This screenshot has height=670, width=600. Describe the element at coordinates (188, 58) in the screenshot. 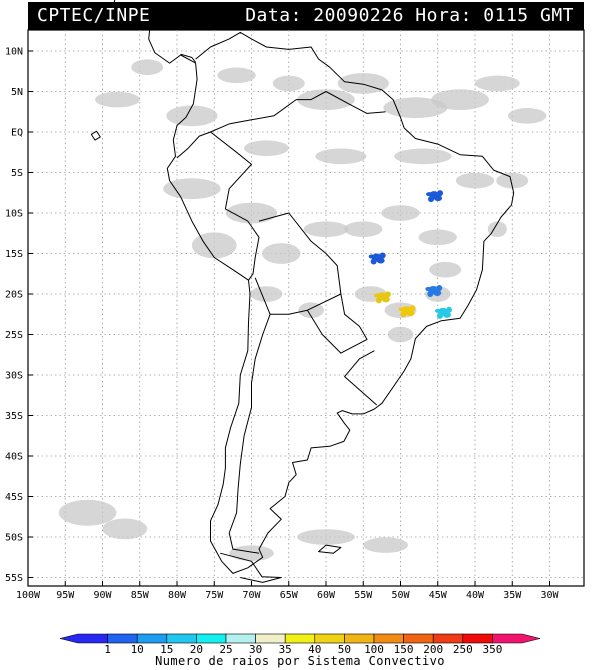

I see `panama-coast` at that location.